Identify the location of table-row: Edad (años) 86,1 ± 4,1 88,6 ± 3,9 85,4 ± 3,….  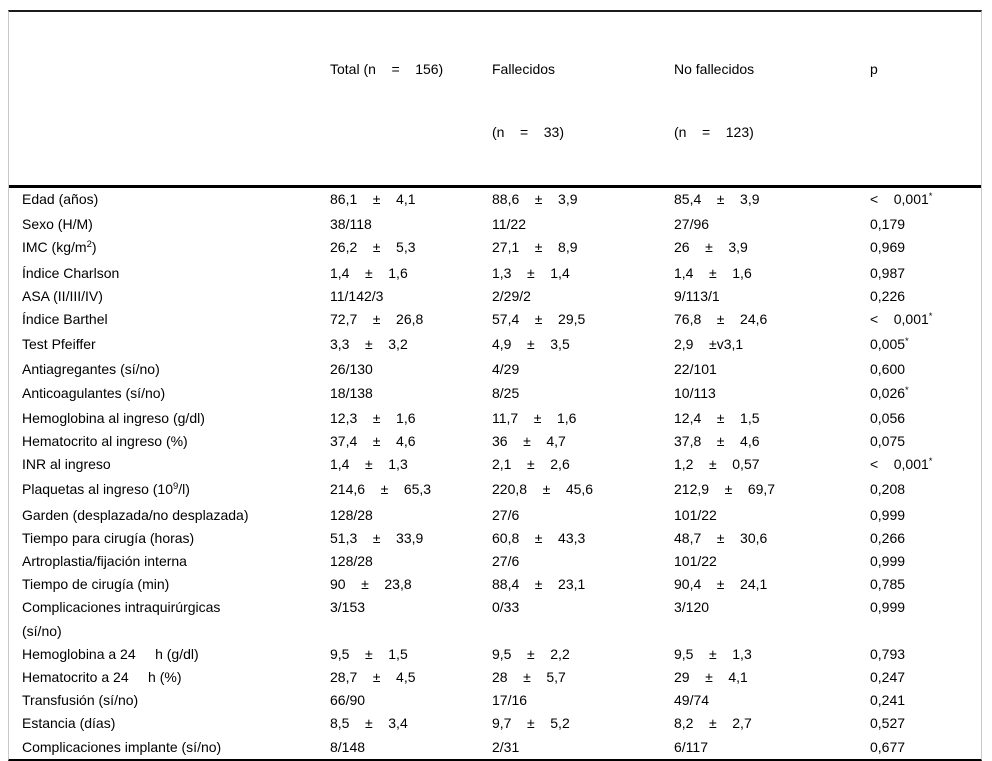
(495, 200).